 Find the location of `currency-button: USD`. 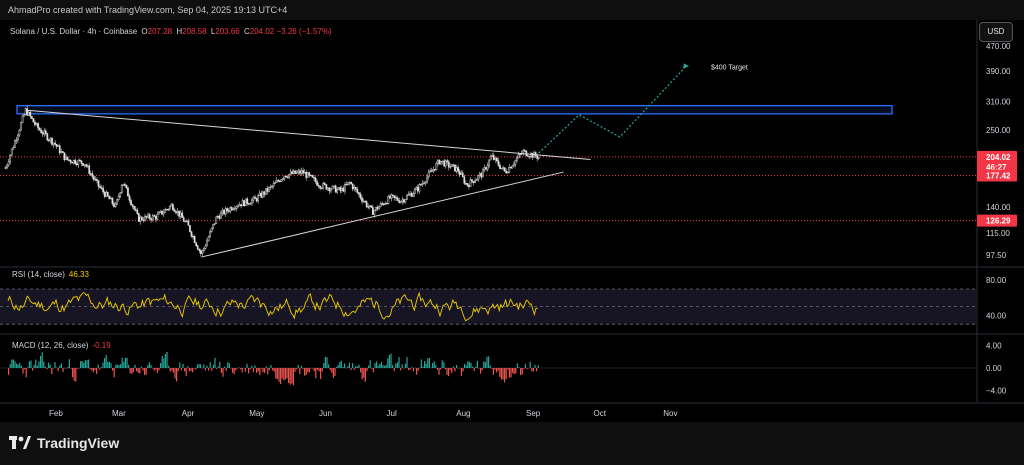

currency-button: USD is located at coordinates (996, 32).